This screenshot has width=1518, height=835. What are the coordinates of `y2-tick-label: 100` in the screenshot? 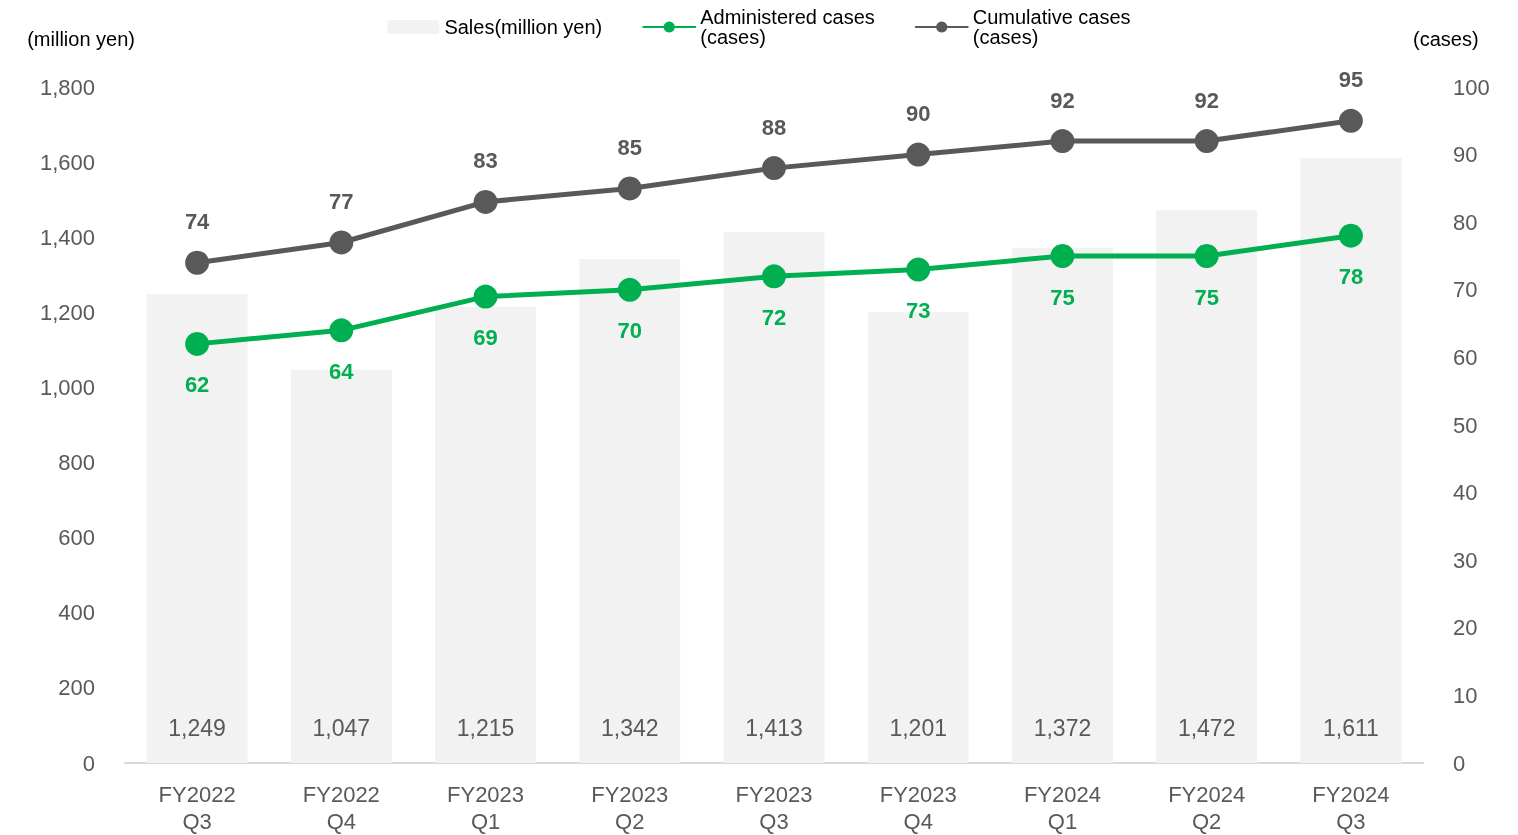 It's located at (1471, 87).